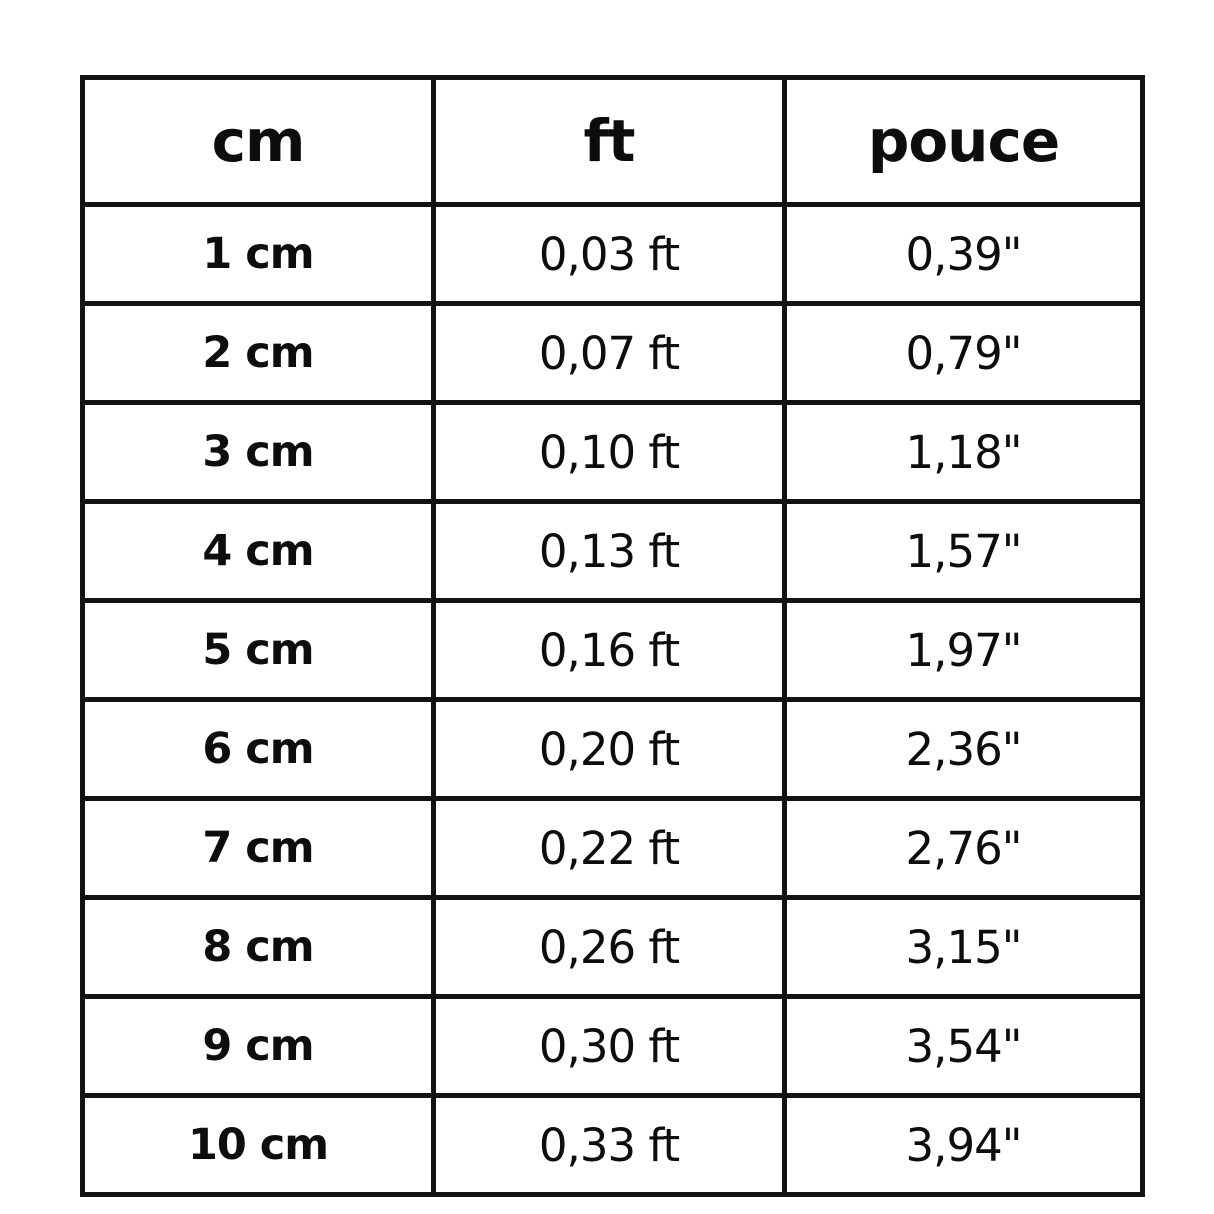 The width and height of the screenshot is (1214, 1214). What do you see at coordinates (609, 650) in the screenshot?
I see `cell-ft: 0,16 ft` at bounding box center [609, 650].